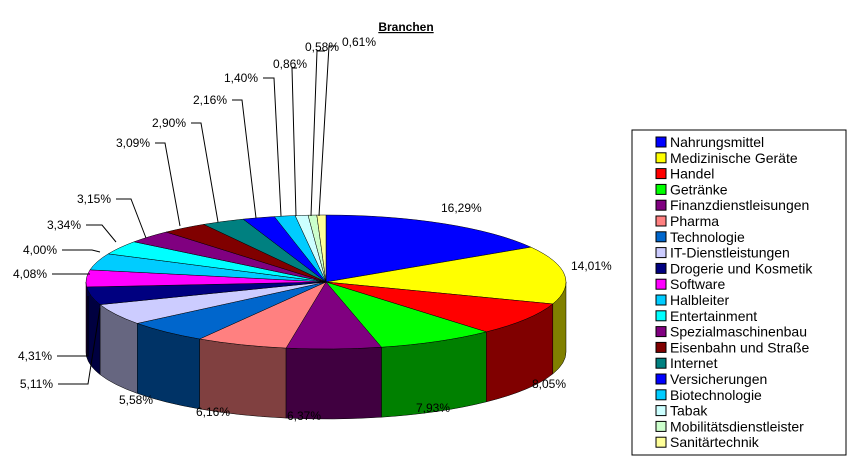 The height and width of the screenshot is (468, 866). Describe the element at coordinates (169, 123) in the screenshot. I see `percent-label-15: 2,90%` at that location.